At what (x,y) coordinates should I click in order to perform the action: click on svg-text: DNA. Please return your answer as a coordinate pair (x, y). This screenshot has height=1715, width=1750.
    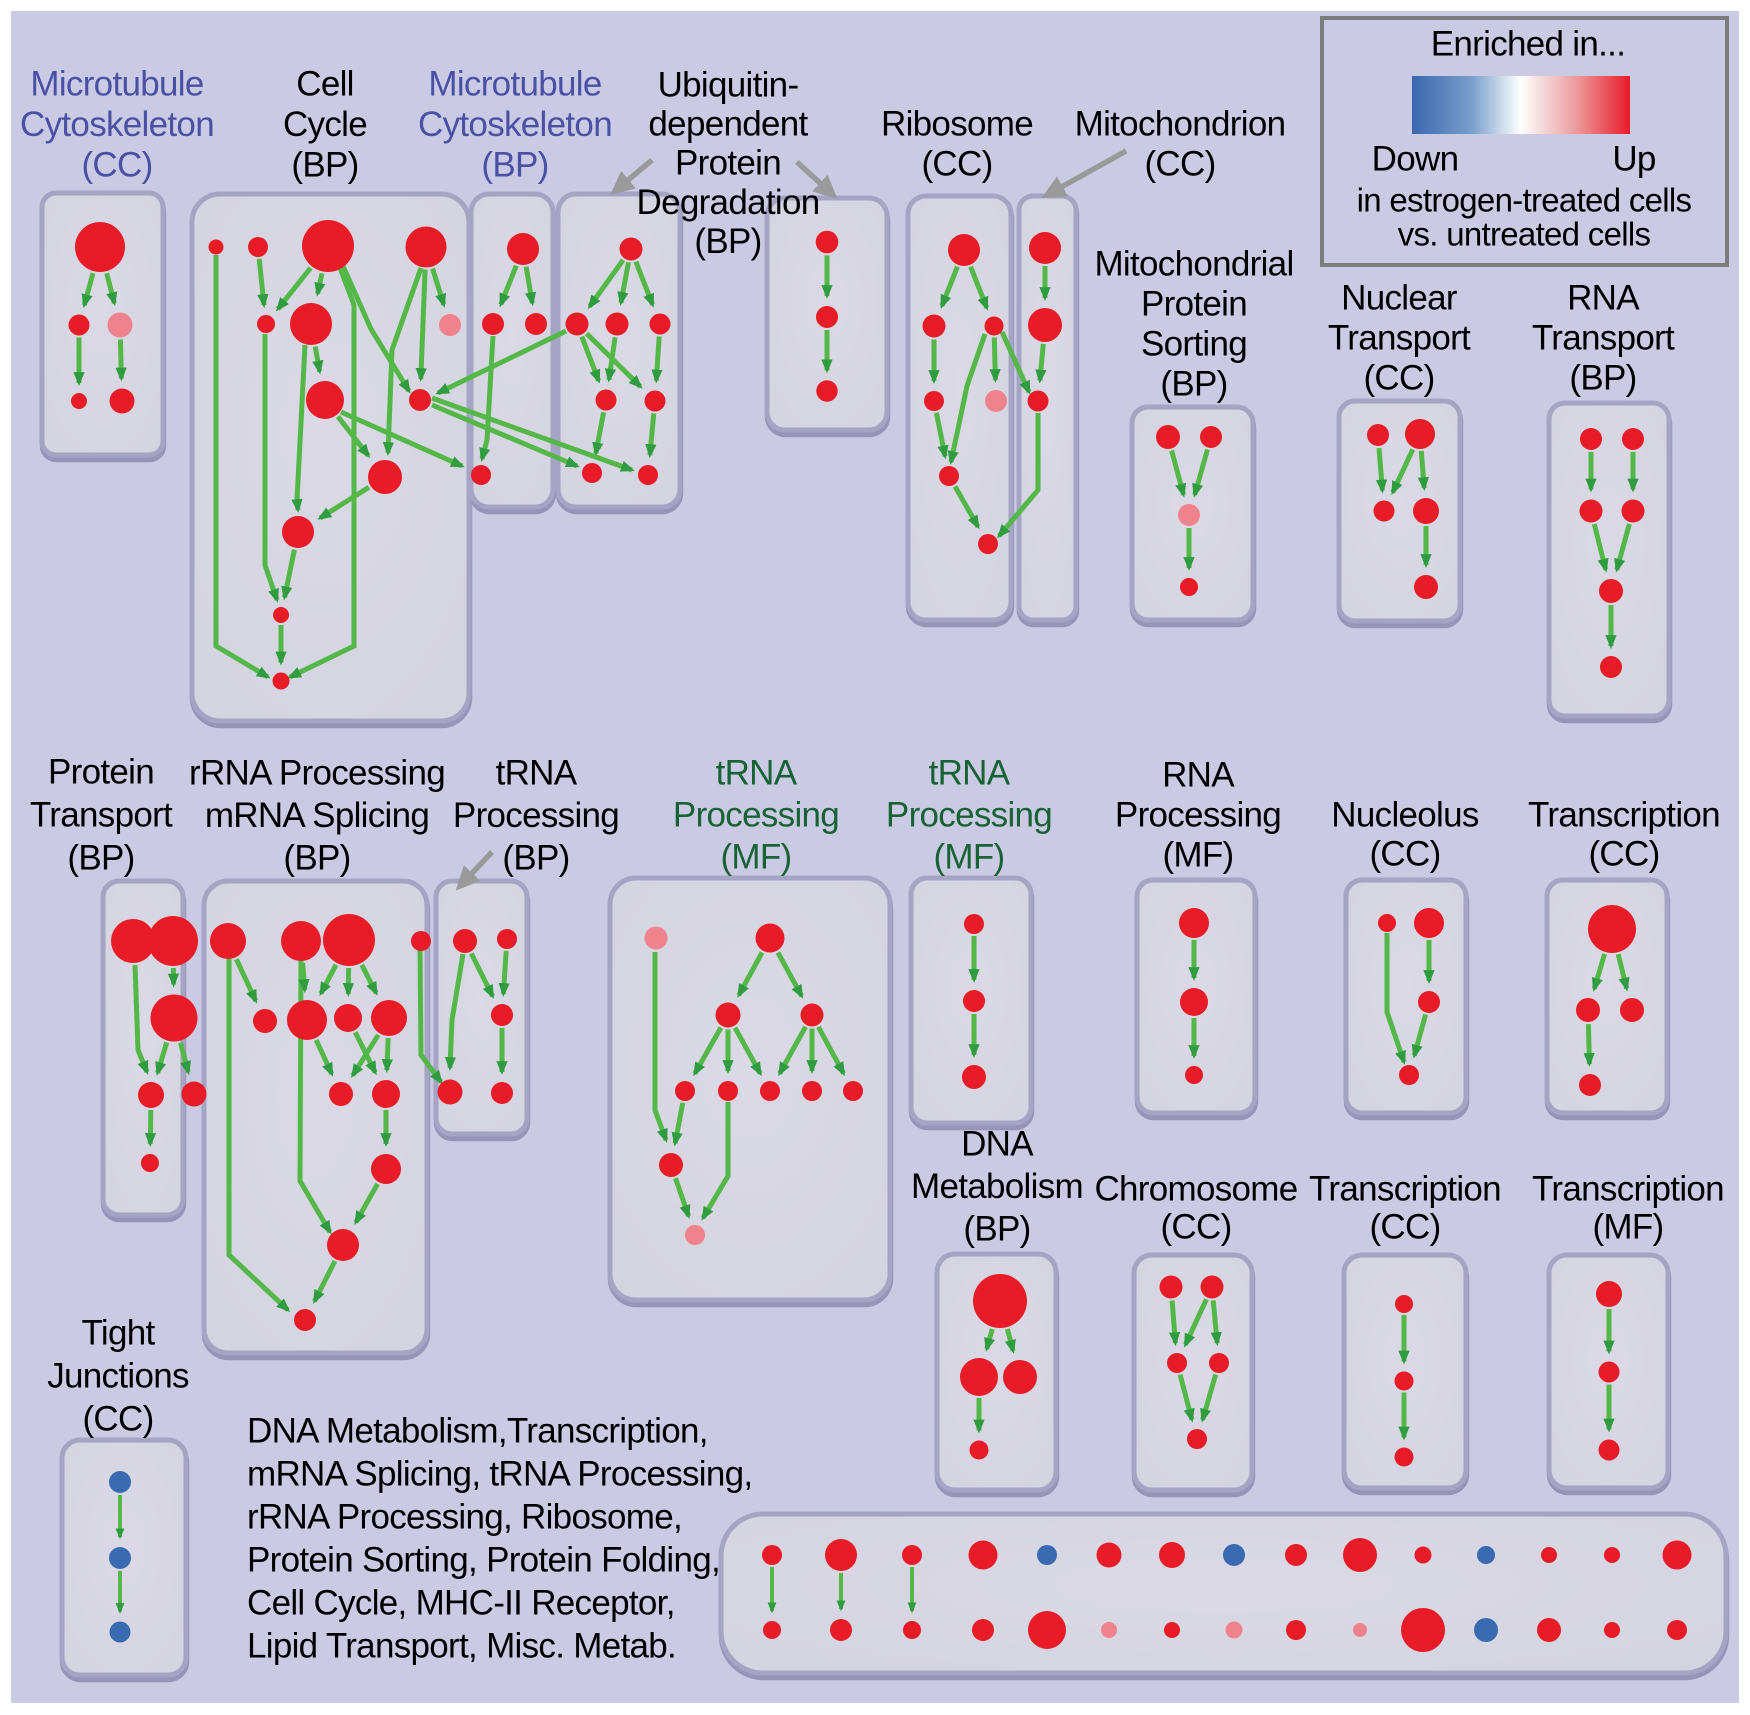
    Looking at the image, I should click on (997, 1143).